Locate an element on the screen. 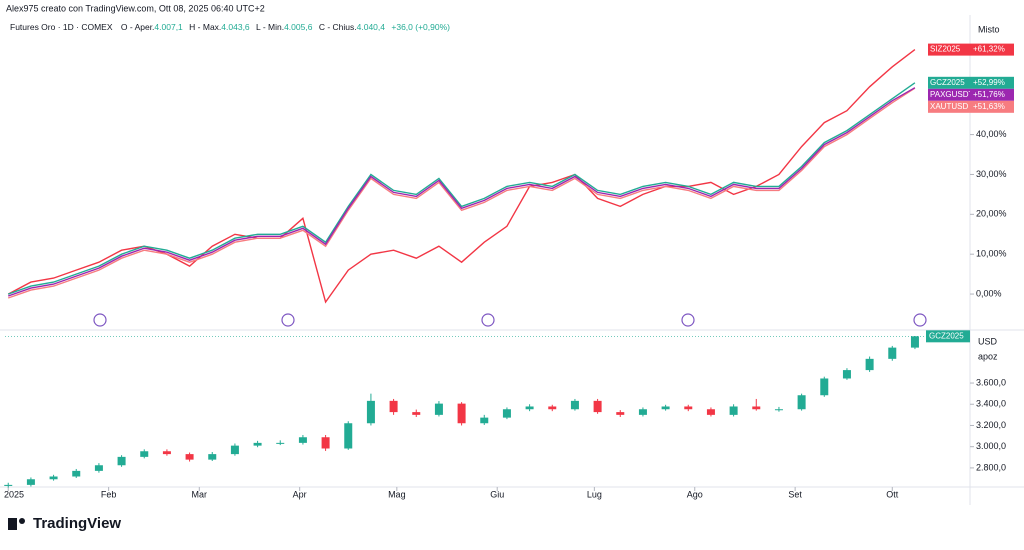 The image size is (1024, 550). x-tick-label: Apr is located at coordinates (300, 494).